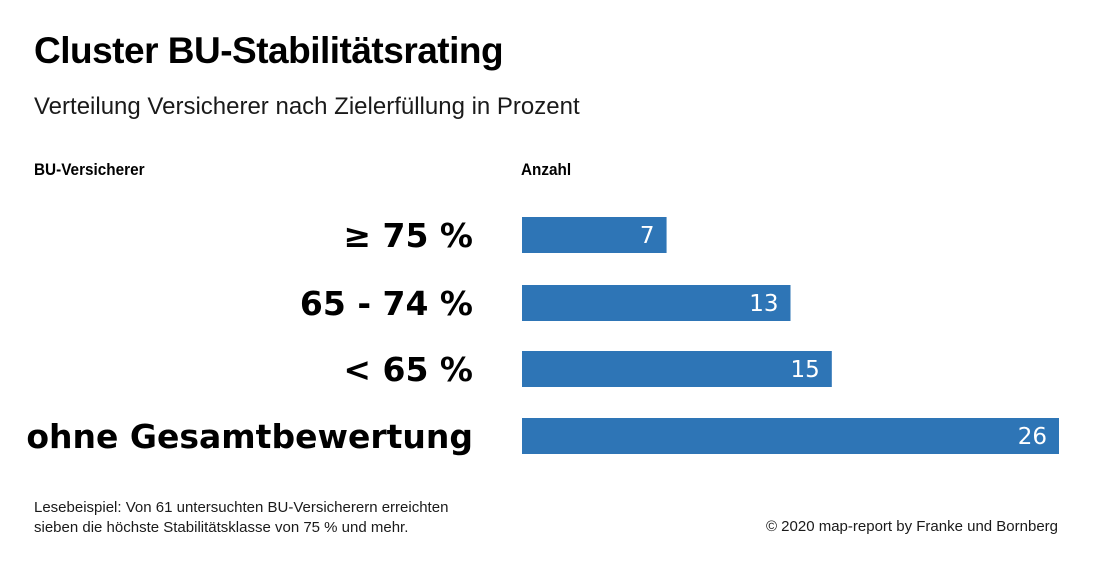 This screenshot has width=1100, height=568. I want to click on bar-value-label-3: 26, so click(1032, 437).